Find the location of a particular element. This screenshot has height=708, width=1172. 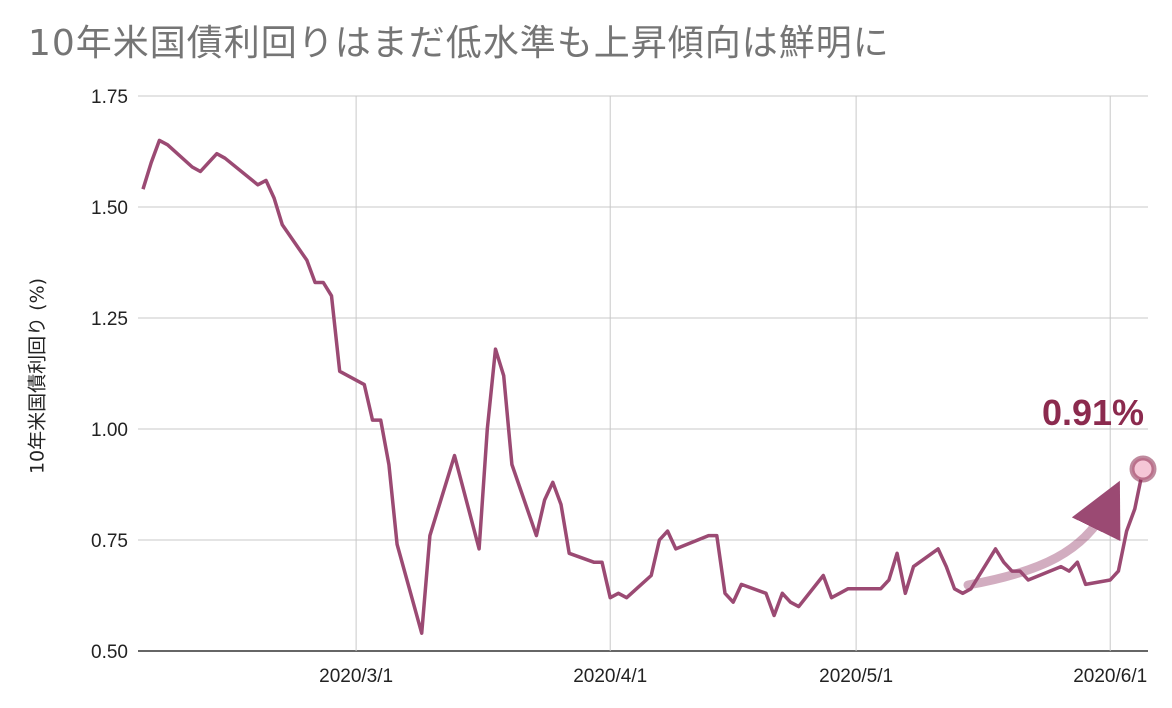

y-tick-label: 1.75 is located at coordinates (109, 97).